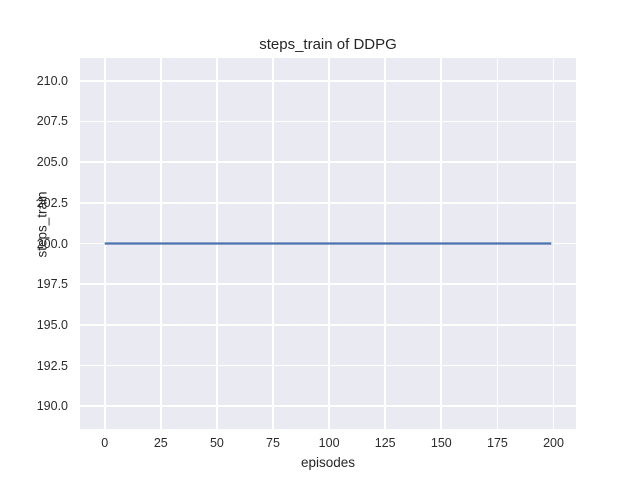 Image resolution: width=640 pixels, height=480 pixels. I want to click on gridline-vertical, so click(553, 243).